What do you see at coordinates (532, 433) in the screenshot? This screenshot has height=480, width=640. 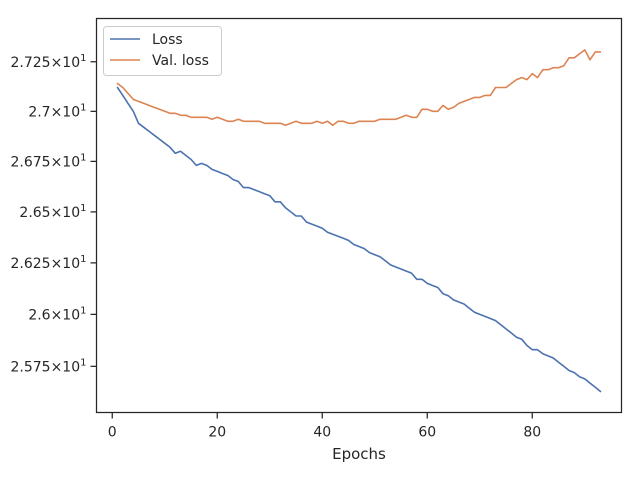 I see `x-tick-label: 80` at bounding box center [532, 433].